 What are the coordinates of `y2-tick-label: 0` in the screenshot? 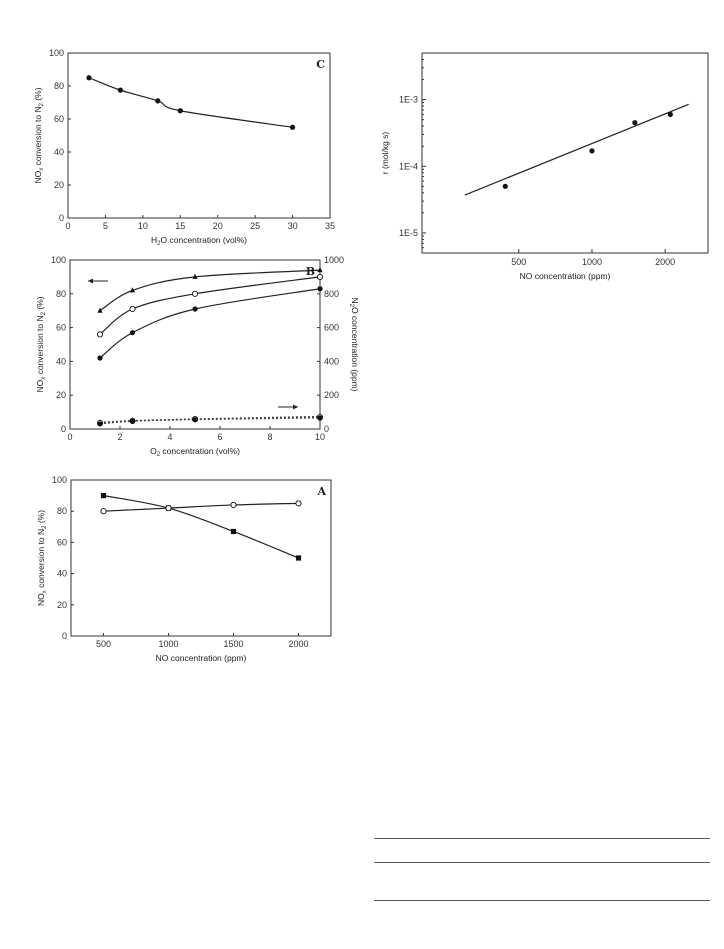 It's located at (326, 429).